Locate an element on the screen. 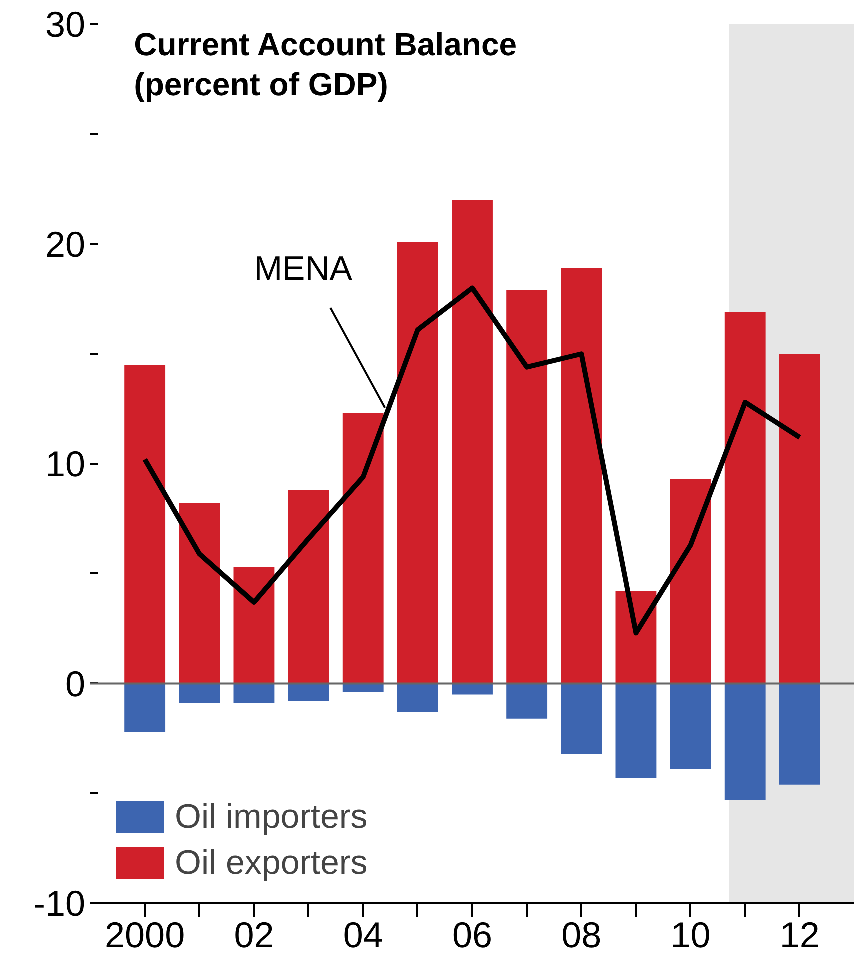 Image resolution: width=864 pixels, height=966 pixels. text: MENA is located at coordinates (303, 269).